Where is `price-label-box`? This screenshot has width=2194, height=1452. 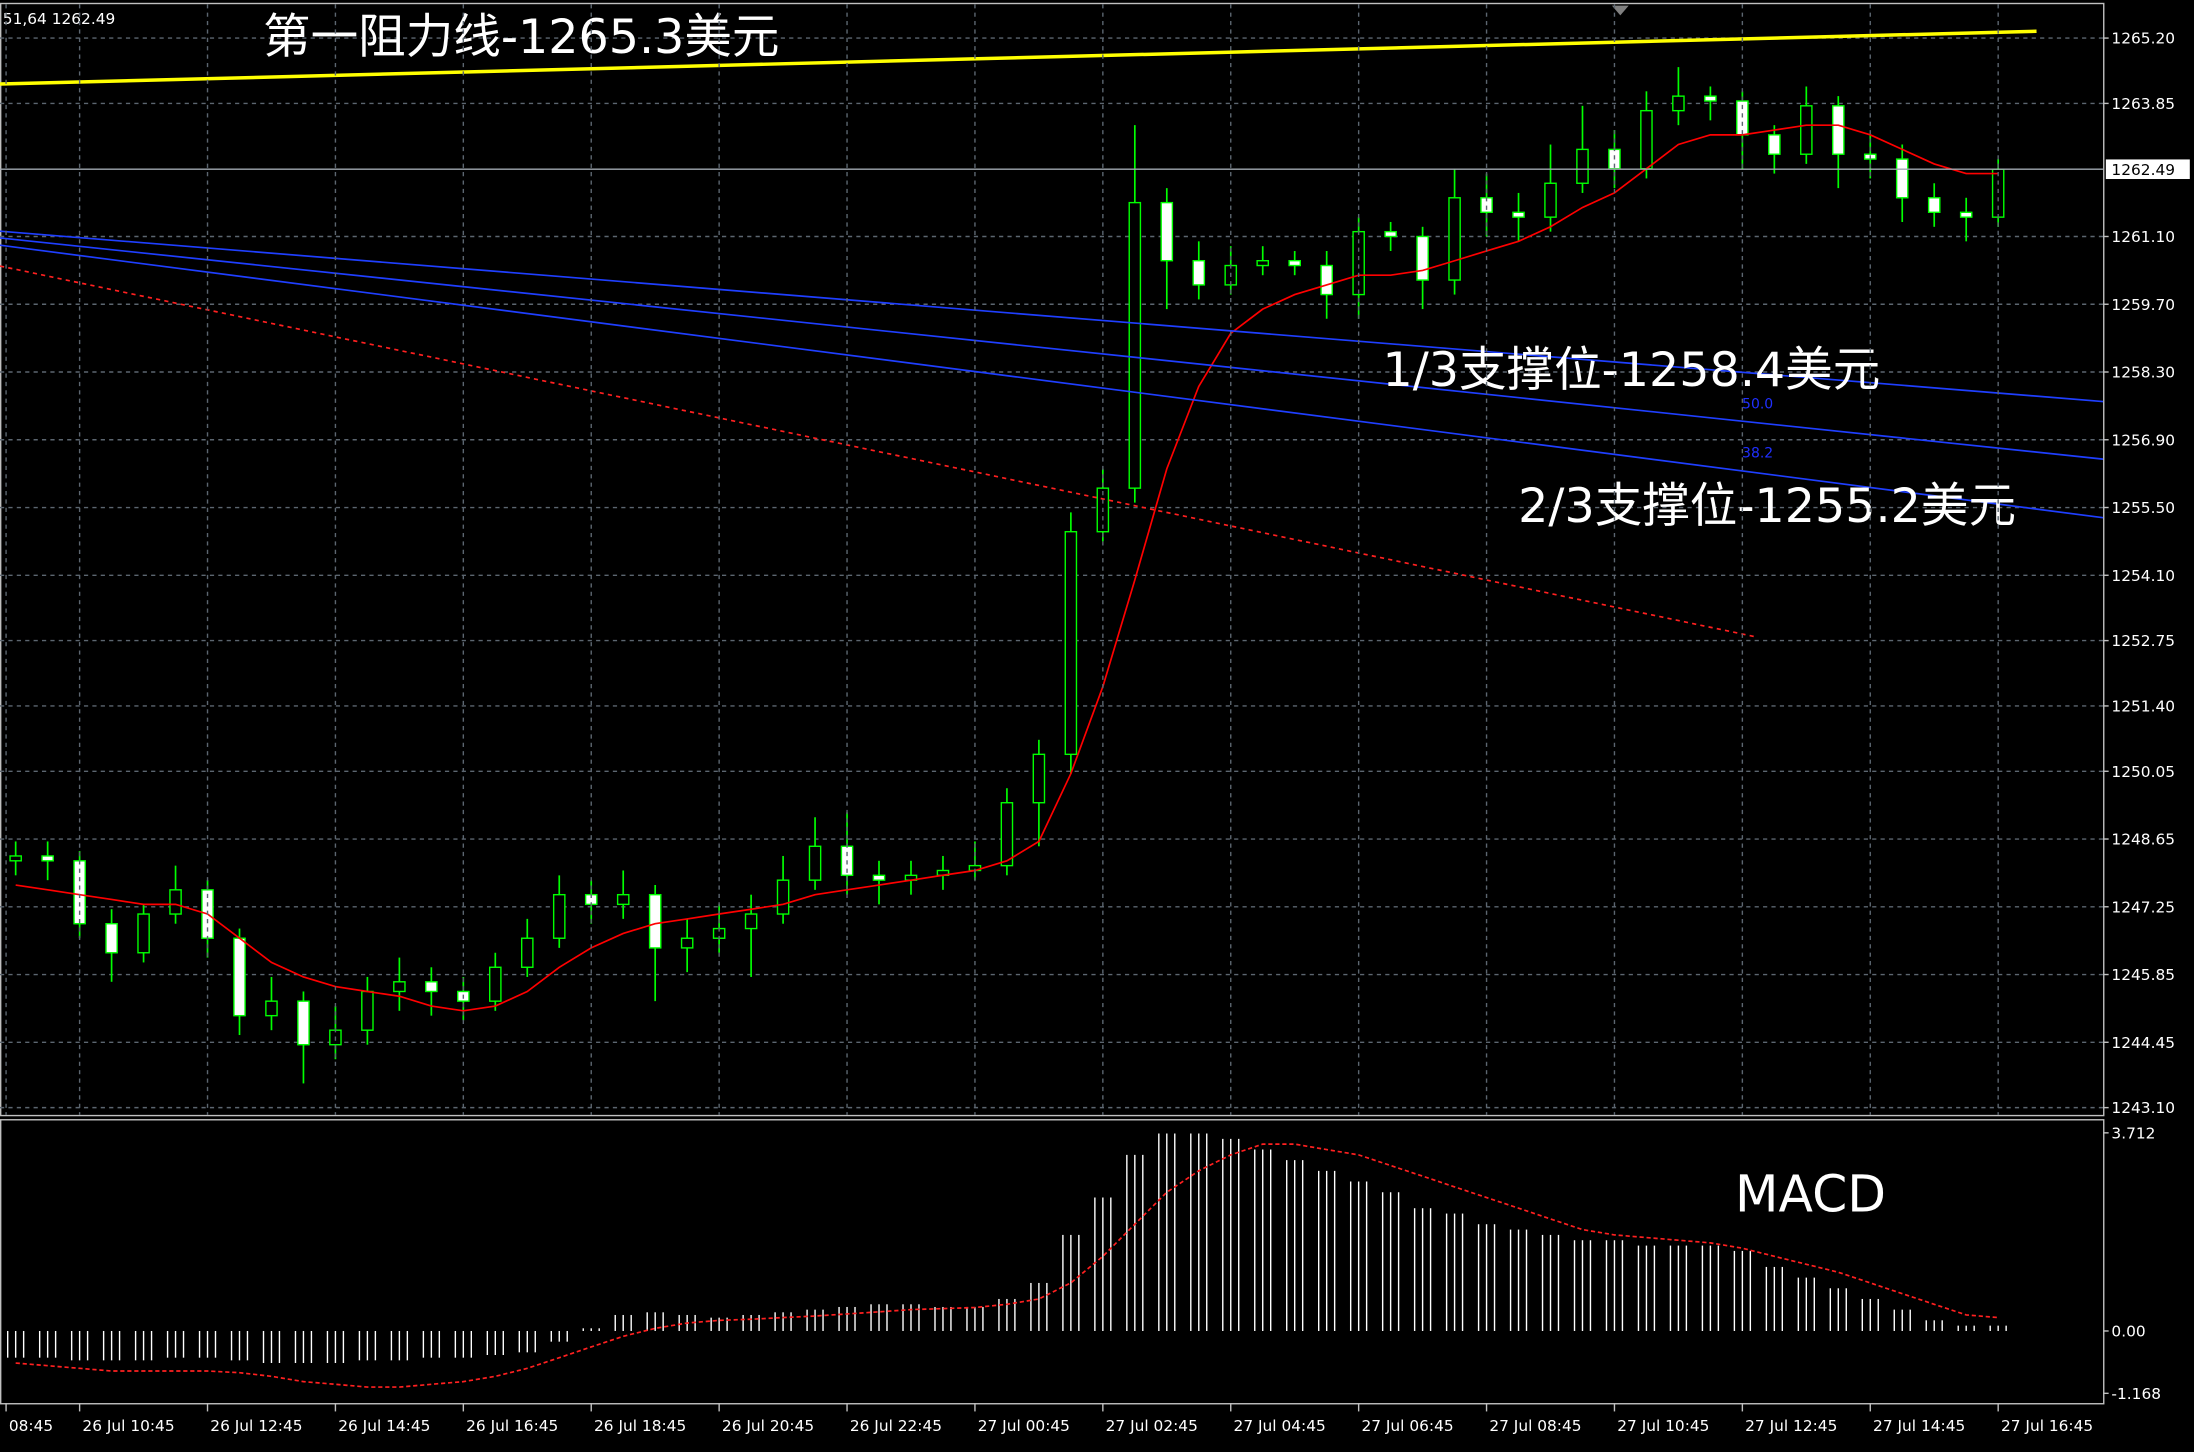 price-label-box is located at coordinates (2147, 169).